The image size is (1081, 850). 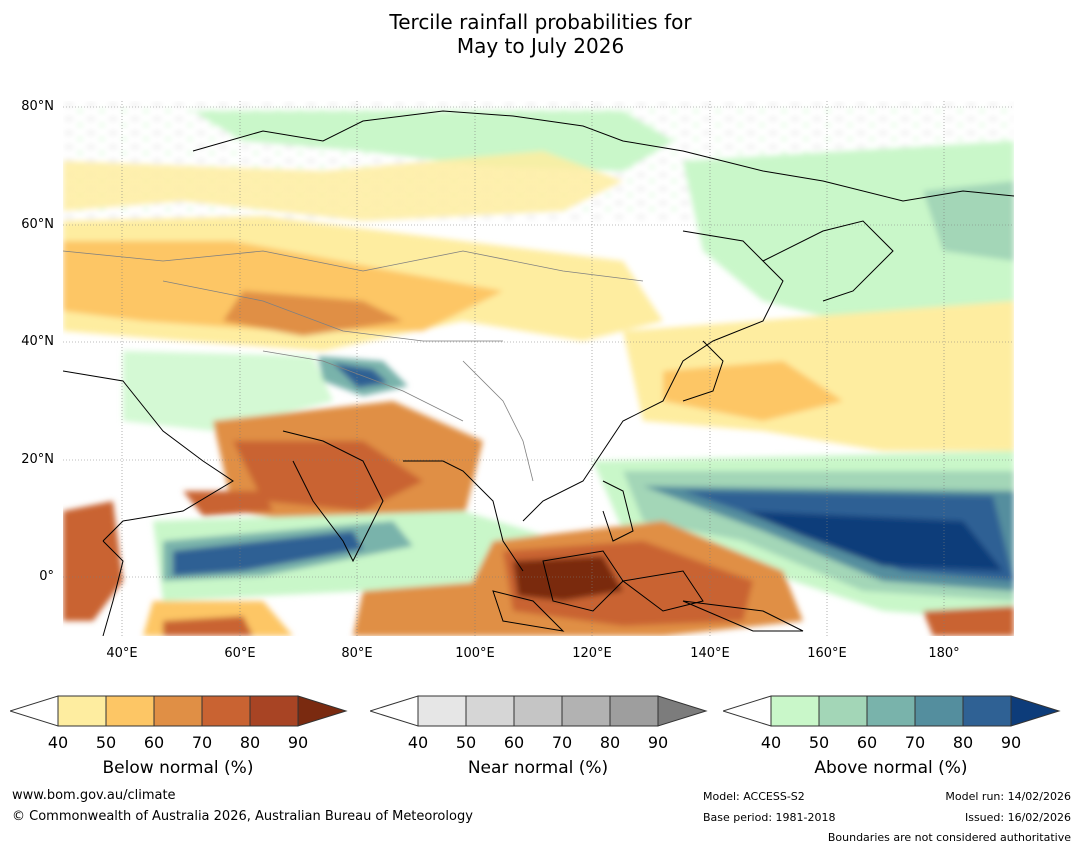 I want to click on country-borders, so click(x=353, y=366).